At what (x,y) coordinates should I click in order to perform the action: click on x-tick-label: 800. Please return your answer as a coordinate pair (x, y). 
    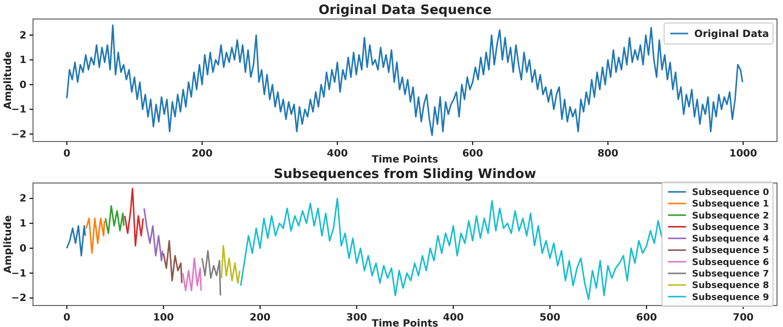
    Looking at the image, I should click on (607, 154).